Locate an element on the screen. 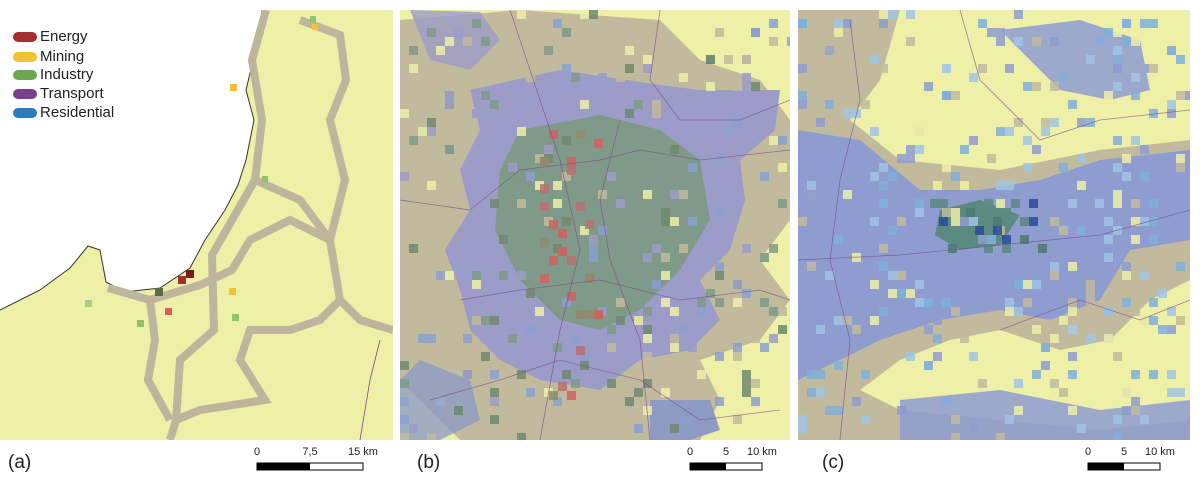  scale-bar-fill is located at coordinates (283, 466).